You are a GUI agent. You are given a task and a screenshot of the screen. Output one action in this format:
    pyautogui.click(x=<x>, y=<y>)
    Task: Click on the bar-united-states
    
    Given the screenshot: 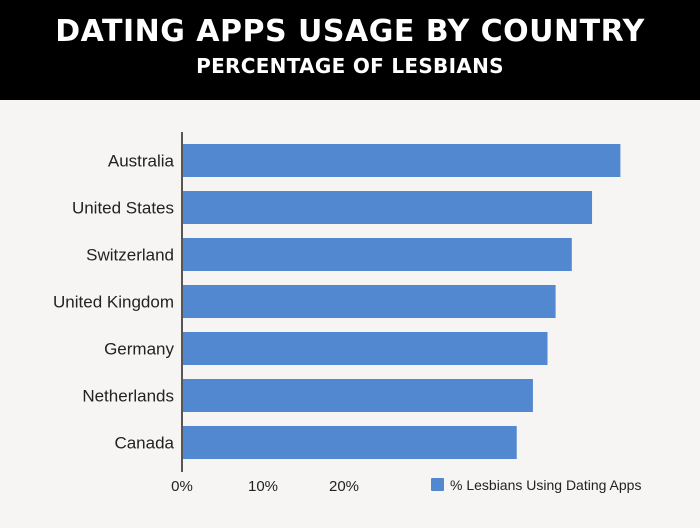 What is the action you would take?
    pyautogui.click(x=388, y=207)
    